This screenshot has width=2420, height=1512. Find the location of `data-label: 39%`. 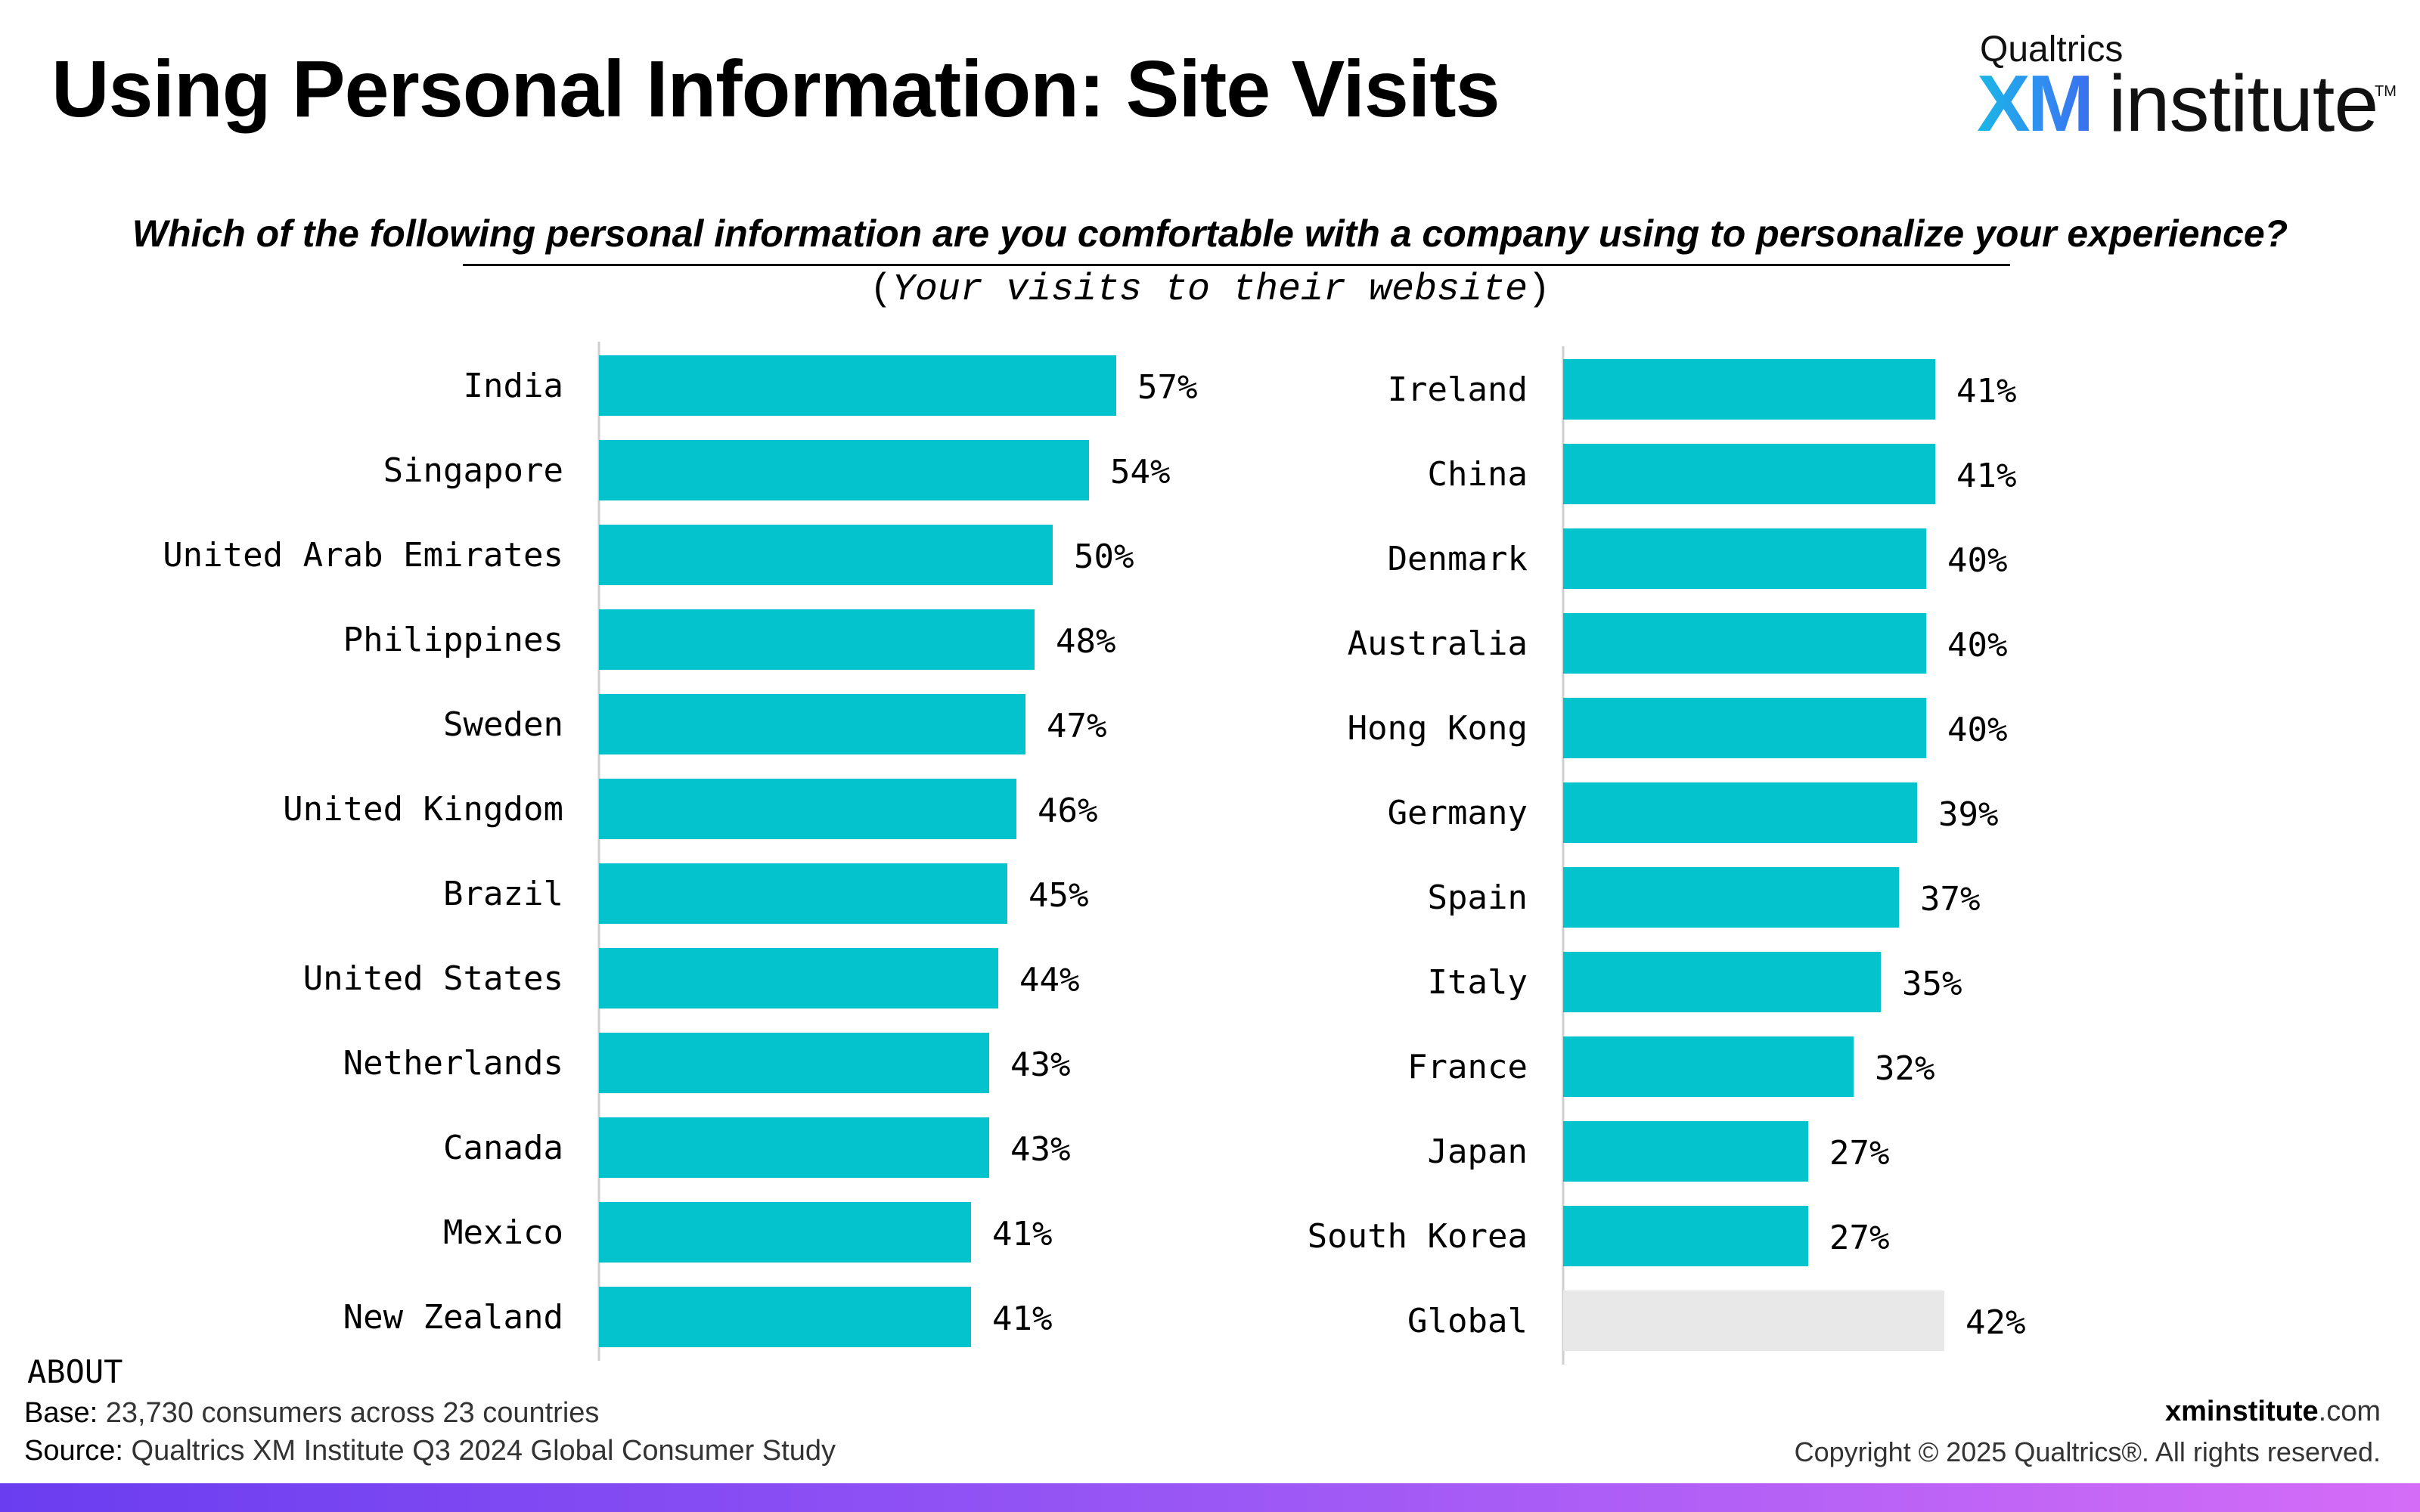

data-label: 39% is located at coordinates (1968, 815).